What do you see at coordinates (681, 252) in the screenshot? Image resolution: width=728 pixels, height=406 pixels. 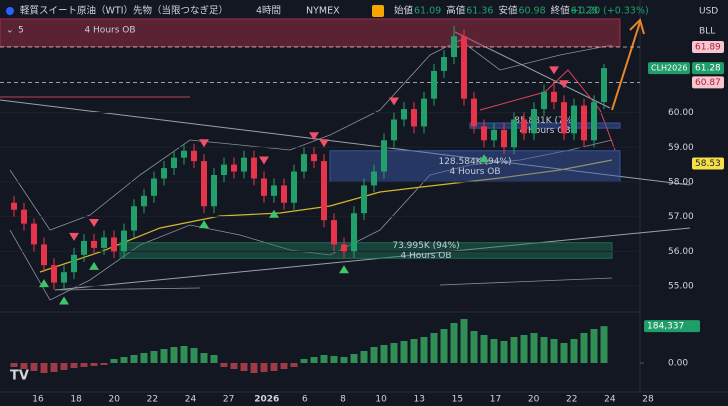 I see `y-tick-label: 56.00` at bounding box center [681, 252].